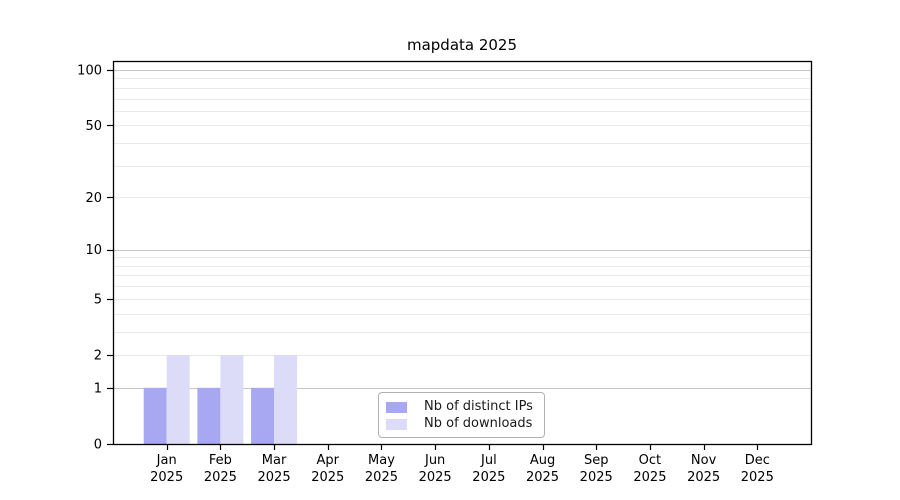 The image size is (900, 500). I want to click on y-tick-label: 20, so click(93, 198).